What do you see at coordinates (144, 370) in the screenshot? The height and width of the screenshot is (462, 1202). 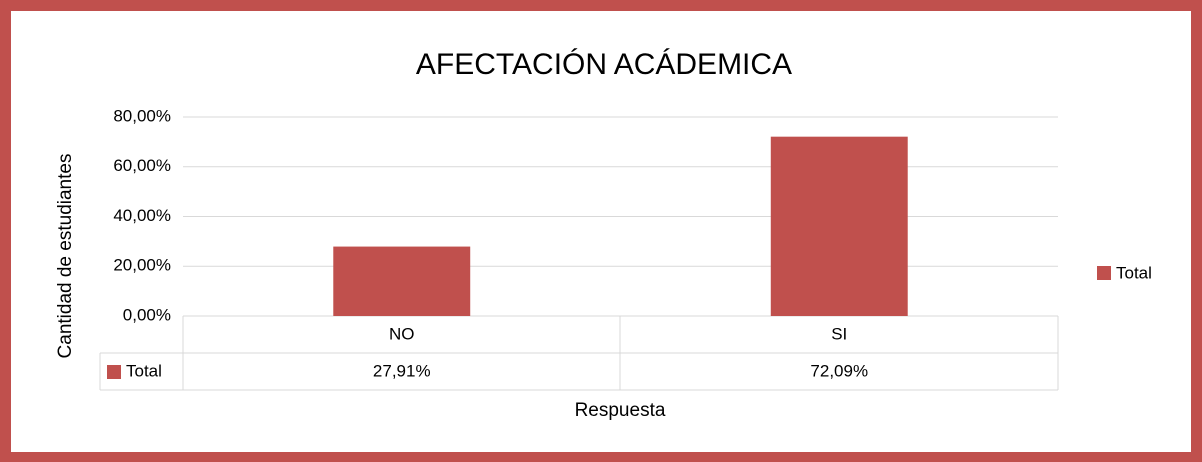 I see `table-series-name: Total` at bounding box center [144, 370].